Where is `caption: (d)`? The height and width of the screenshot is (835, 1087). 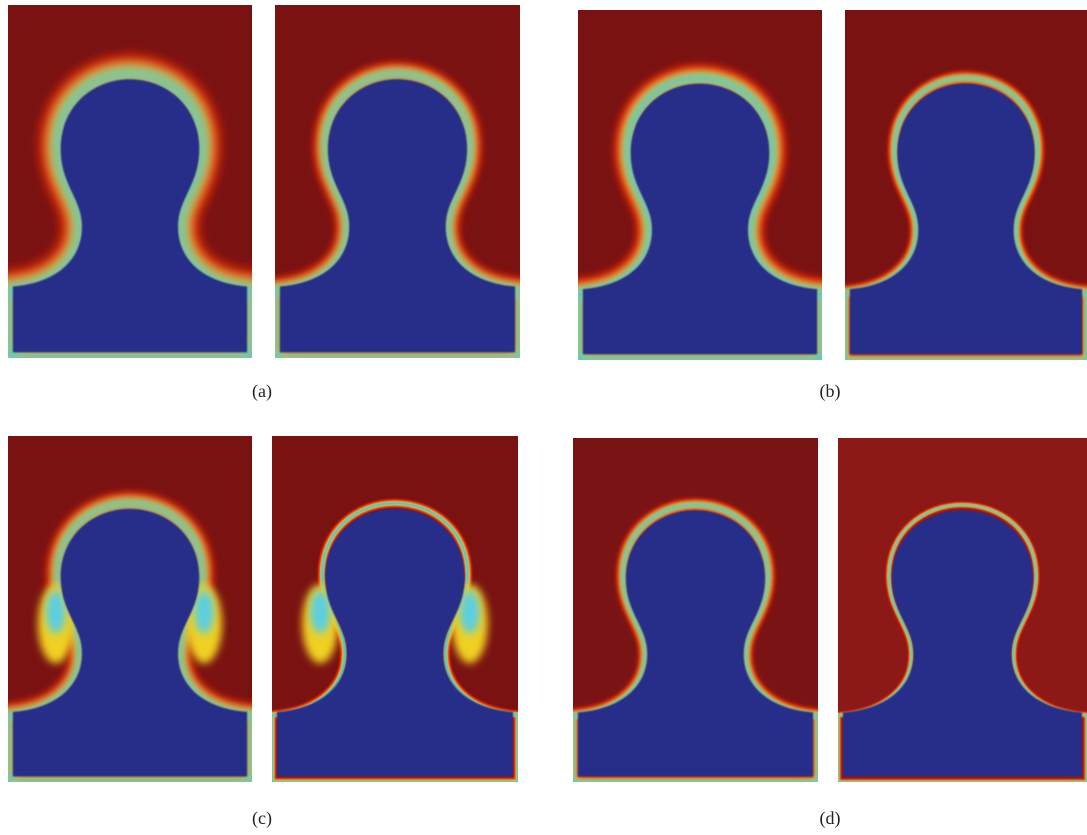 caption: (d) is located at coordinates (830, 818).